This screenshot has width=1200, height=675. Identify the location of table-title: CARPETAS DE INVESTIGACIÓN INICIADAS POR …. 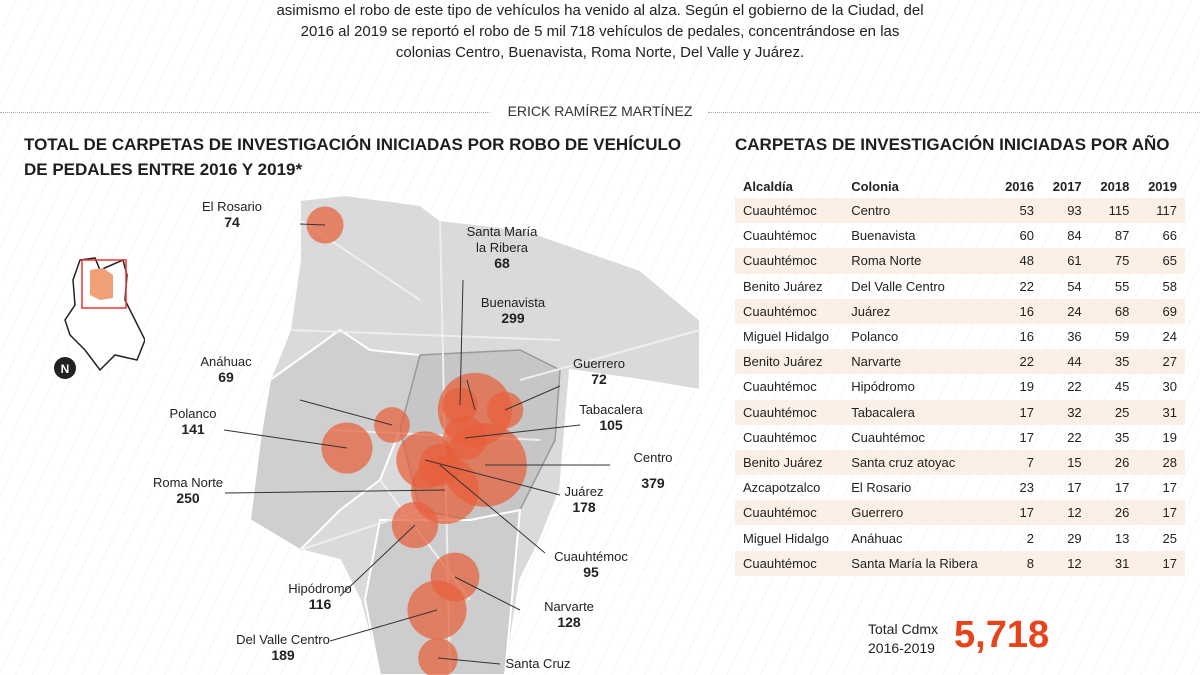
(952, 144).